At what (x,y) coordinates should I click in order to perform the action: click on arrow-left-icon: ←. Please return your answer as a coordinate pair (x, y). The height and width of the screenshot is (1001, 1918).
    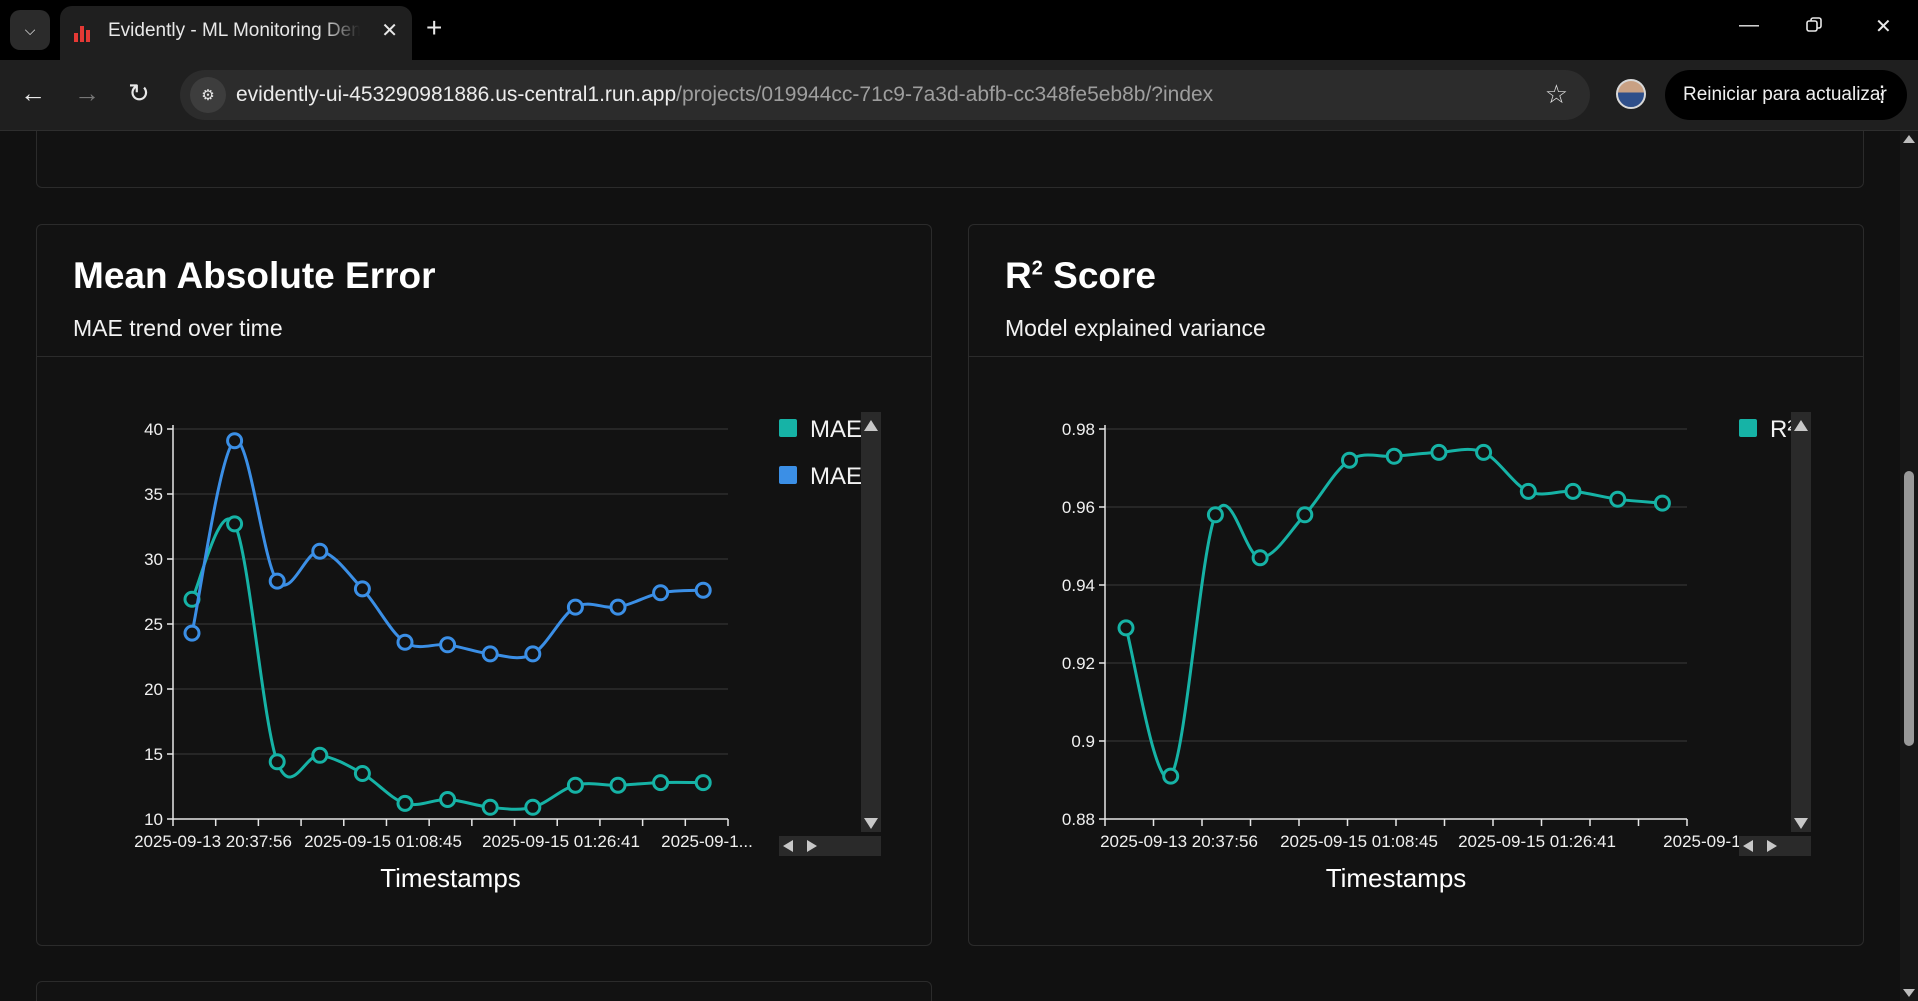
    Looking at the image, I should click on (33, 93).